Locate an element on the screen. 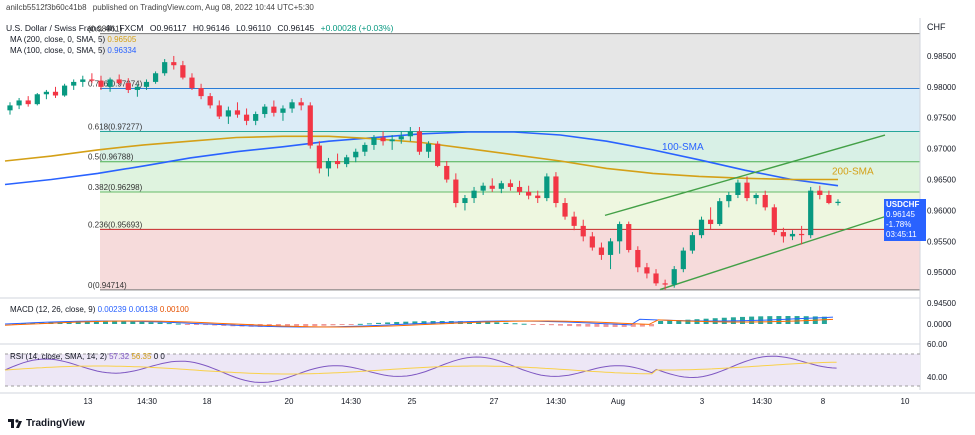 This screenshot has width=975, height=435. x-tick-label: 14:30 is located at coordinates (147, 401).